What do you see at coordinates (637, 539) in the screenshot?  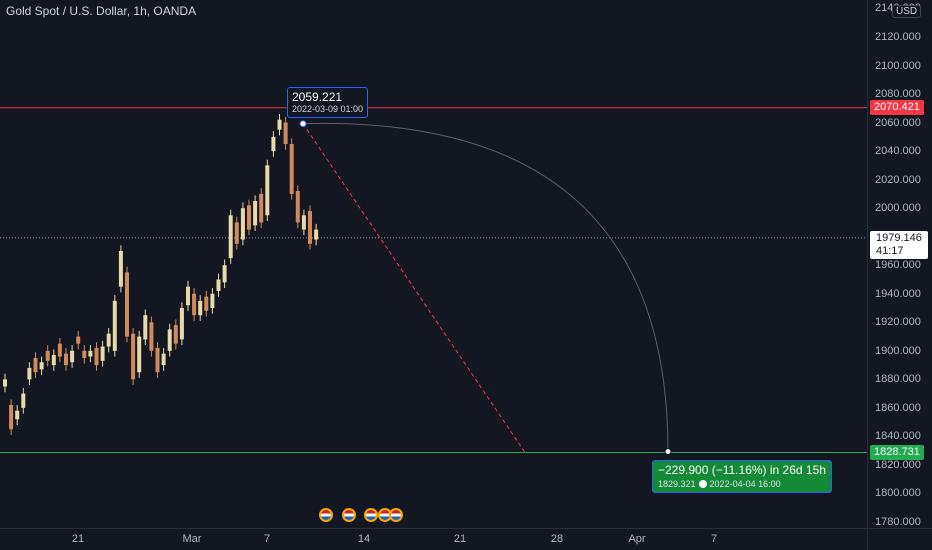 I see `time-tick: Apr` at bounding box center [637, 539].